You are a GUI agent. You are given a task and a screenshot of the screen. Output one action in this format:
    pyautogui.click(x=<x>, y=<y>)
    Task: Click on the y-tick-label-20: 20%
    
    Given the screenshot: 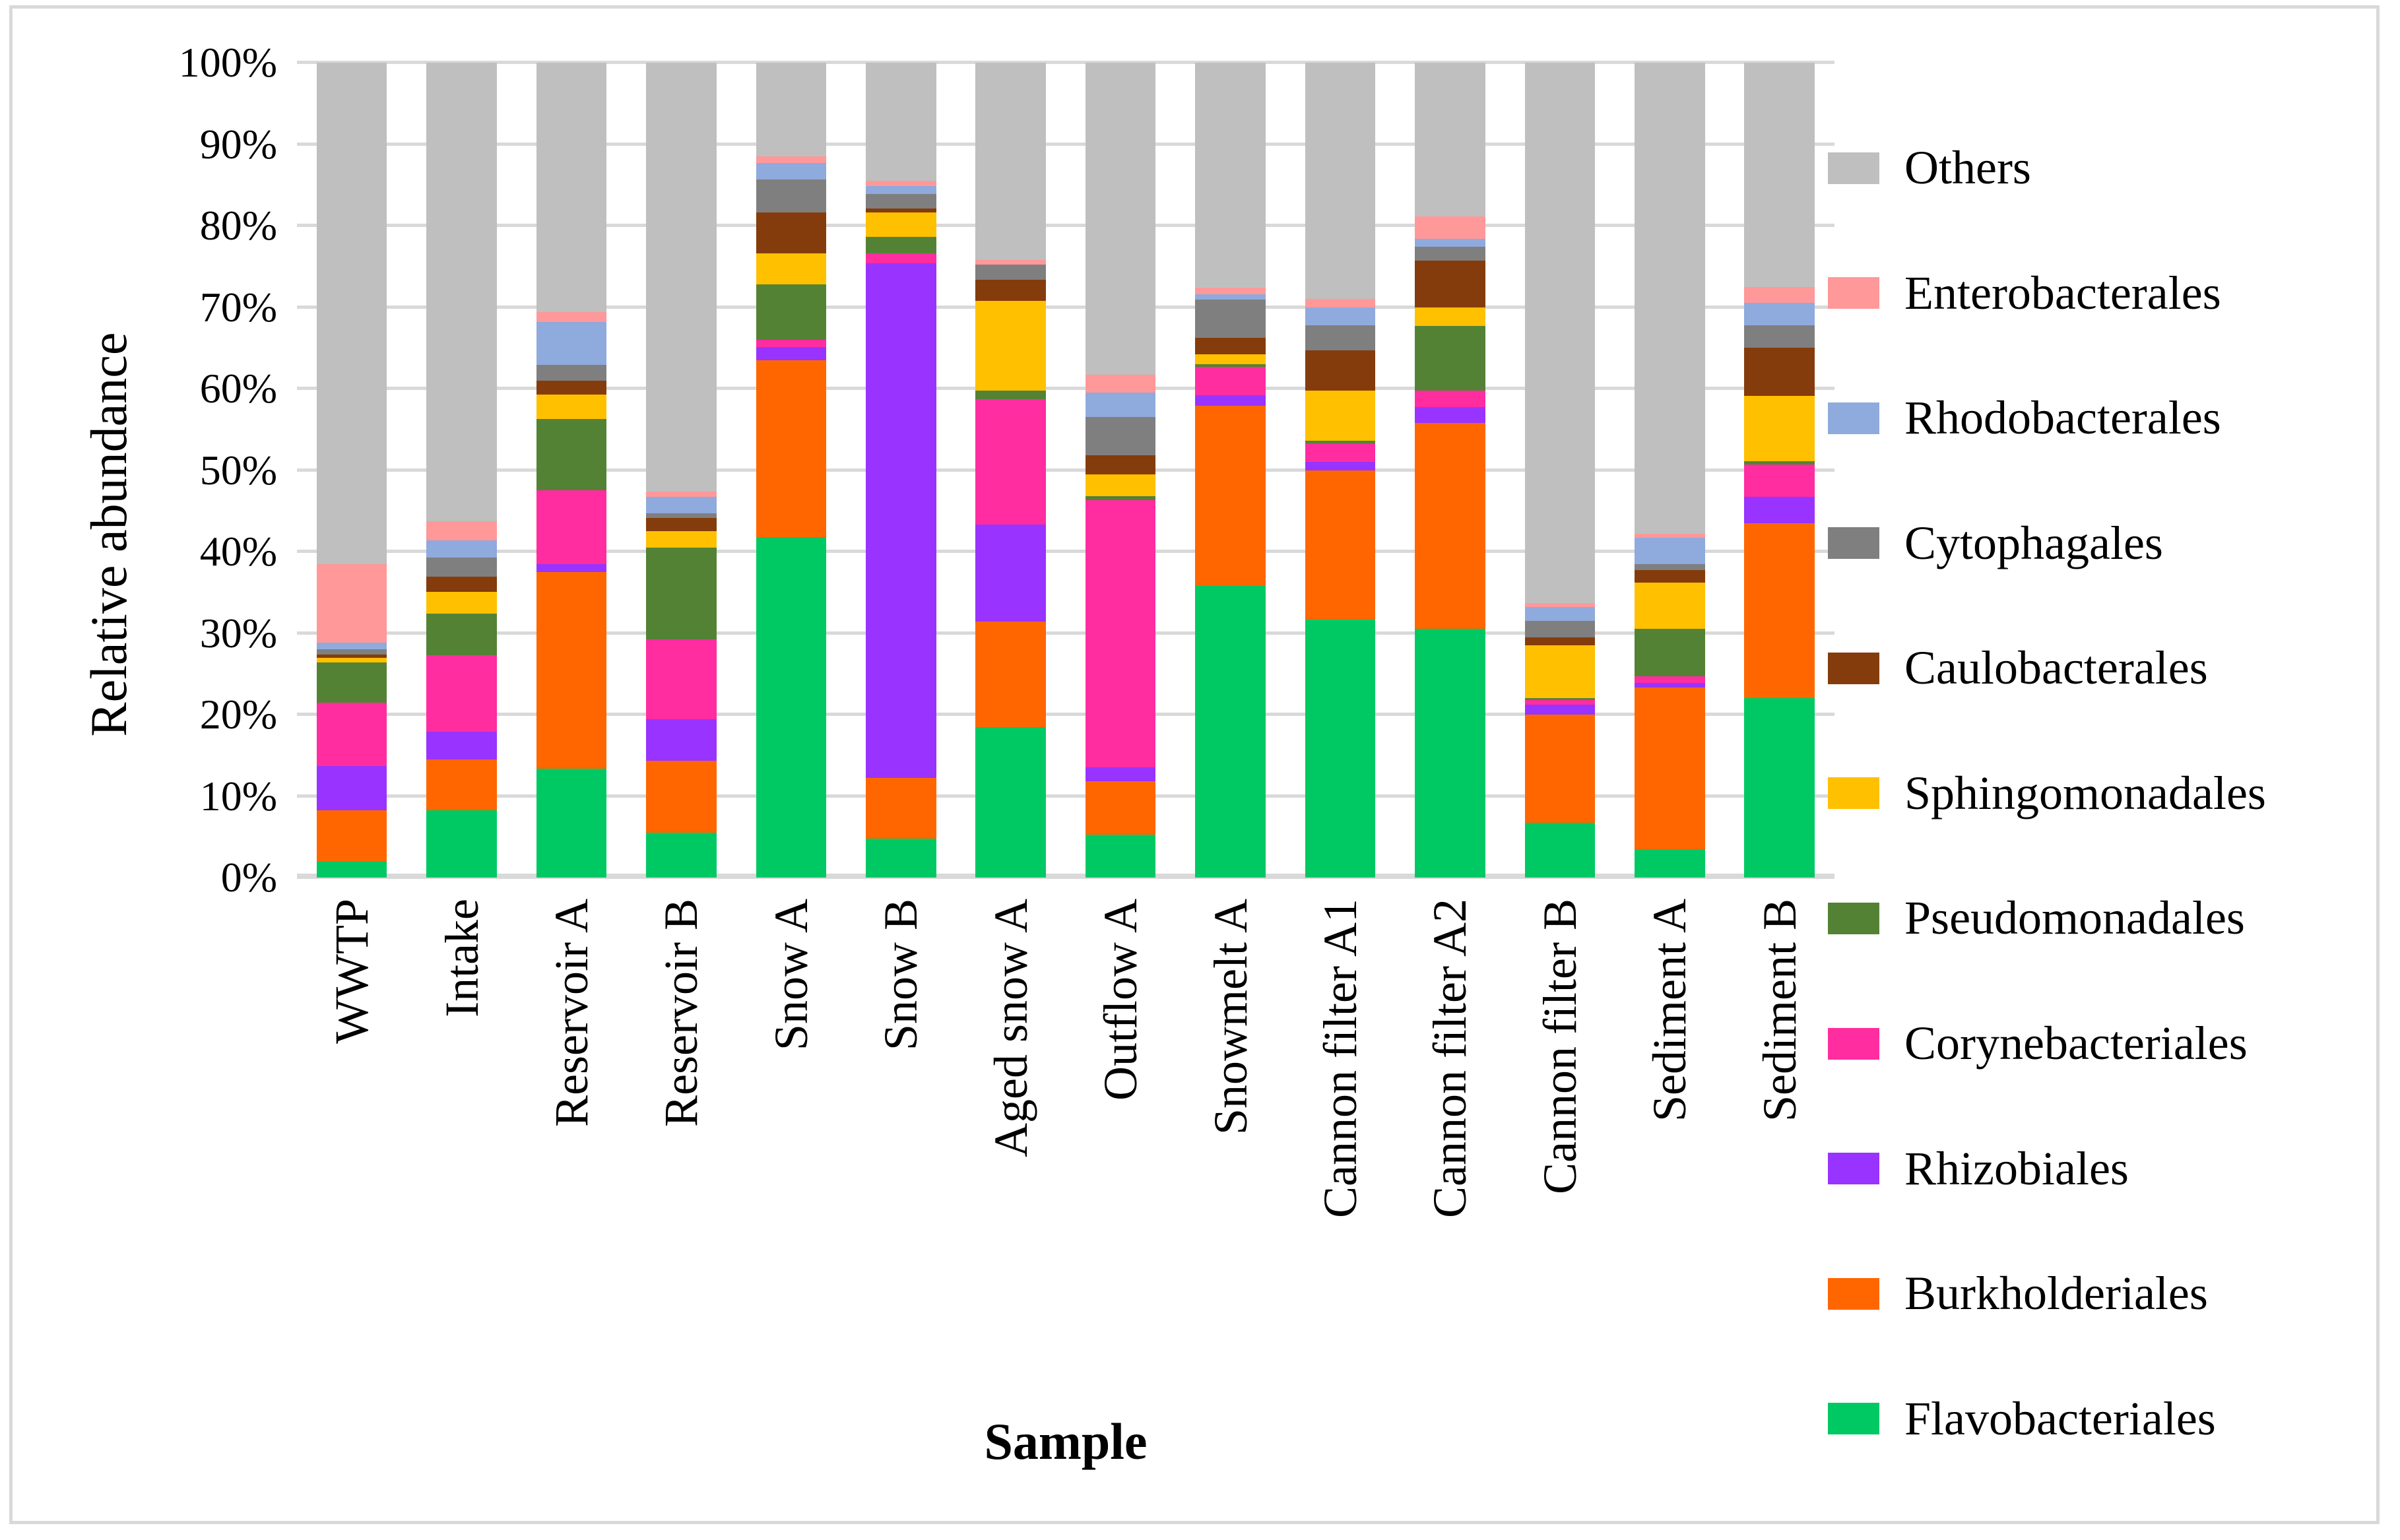 What is the action you would take?
    pyautogui.click(x=238, y=715)
    